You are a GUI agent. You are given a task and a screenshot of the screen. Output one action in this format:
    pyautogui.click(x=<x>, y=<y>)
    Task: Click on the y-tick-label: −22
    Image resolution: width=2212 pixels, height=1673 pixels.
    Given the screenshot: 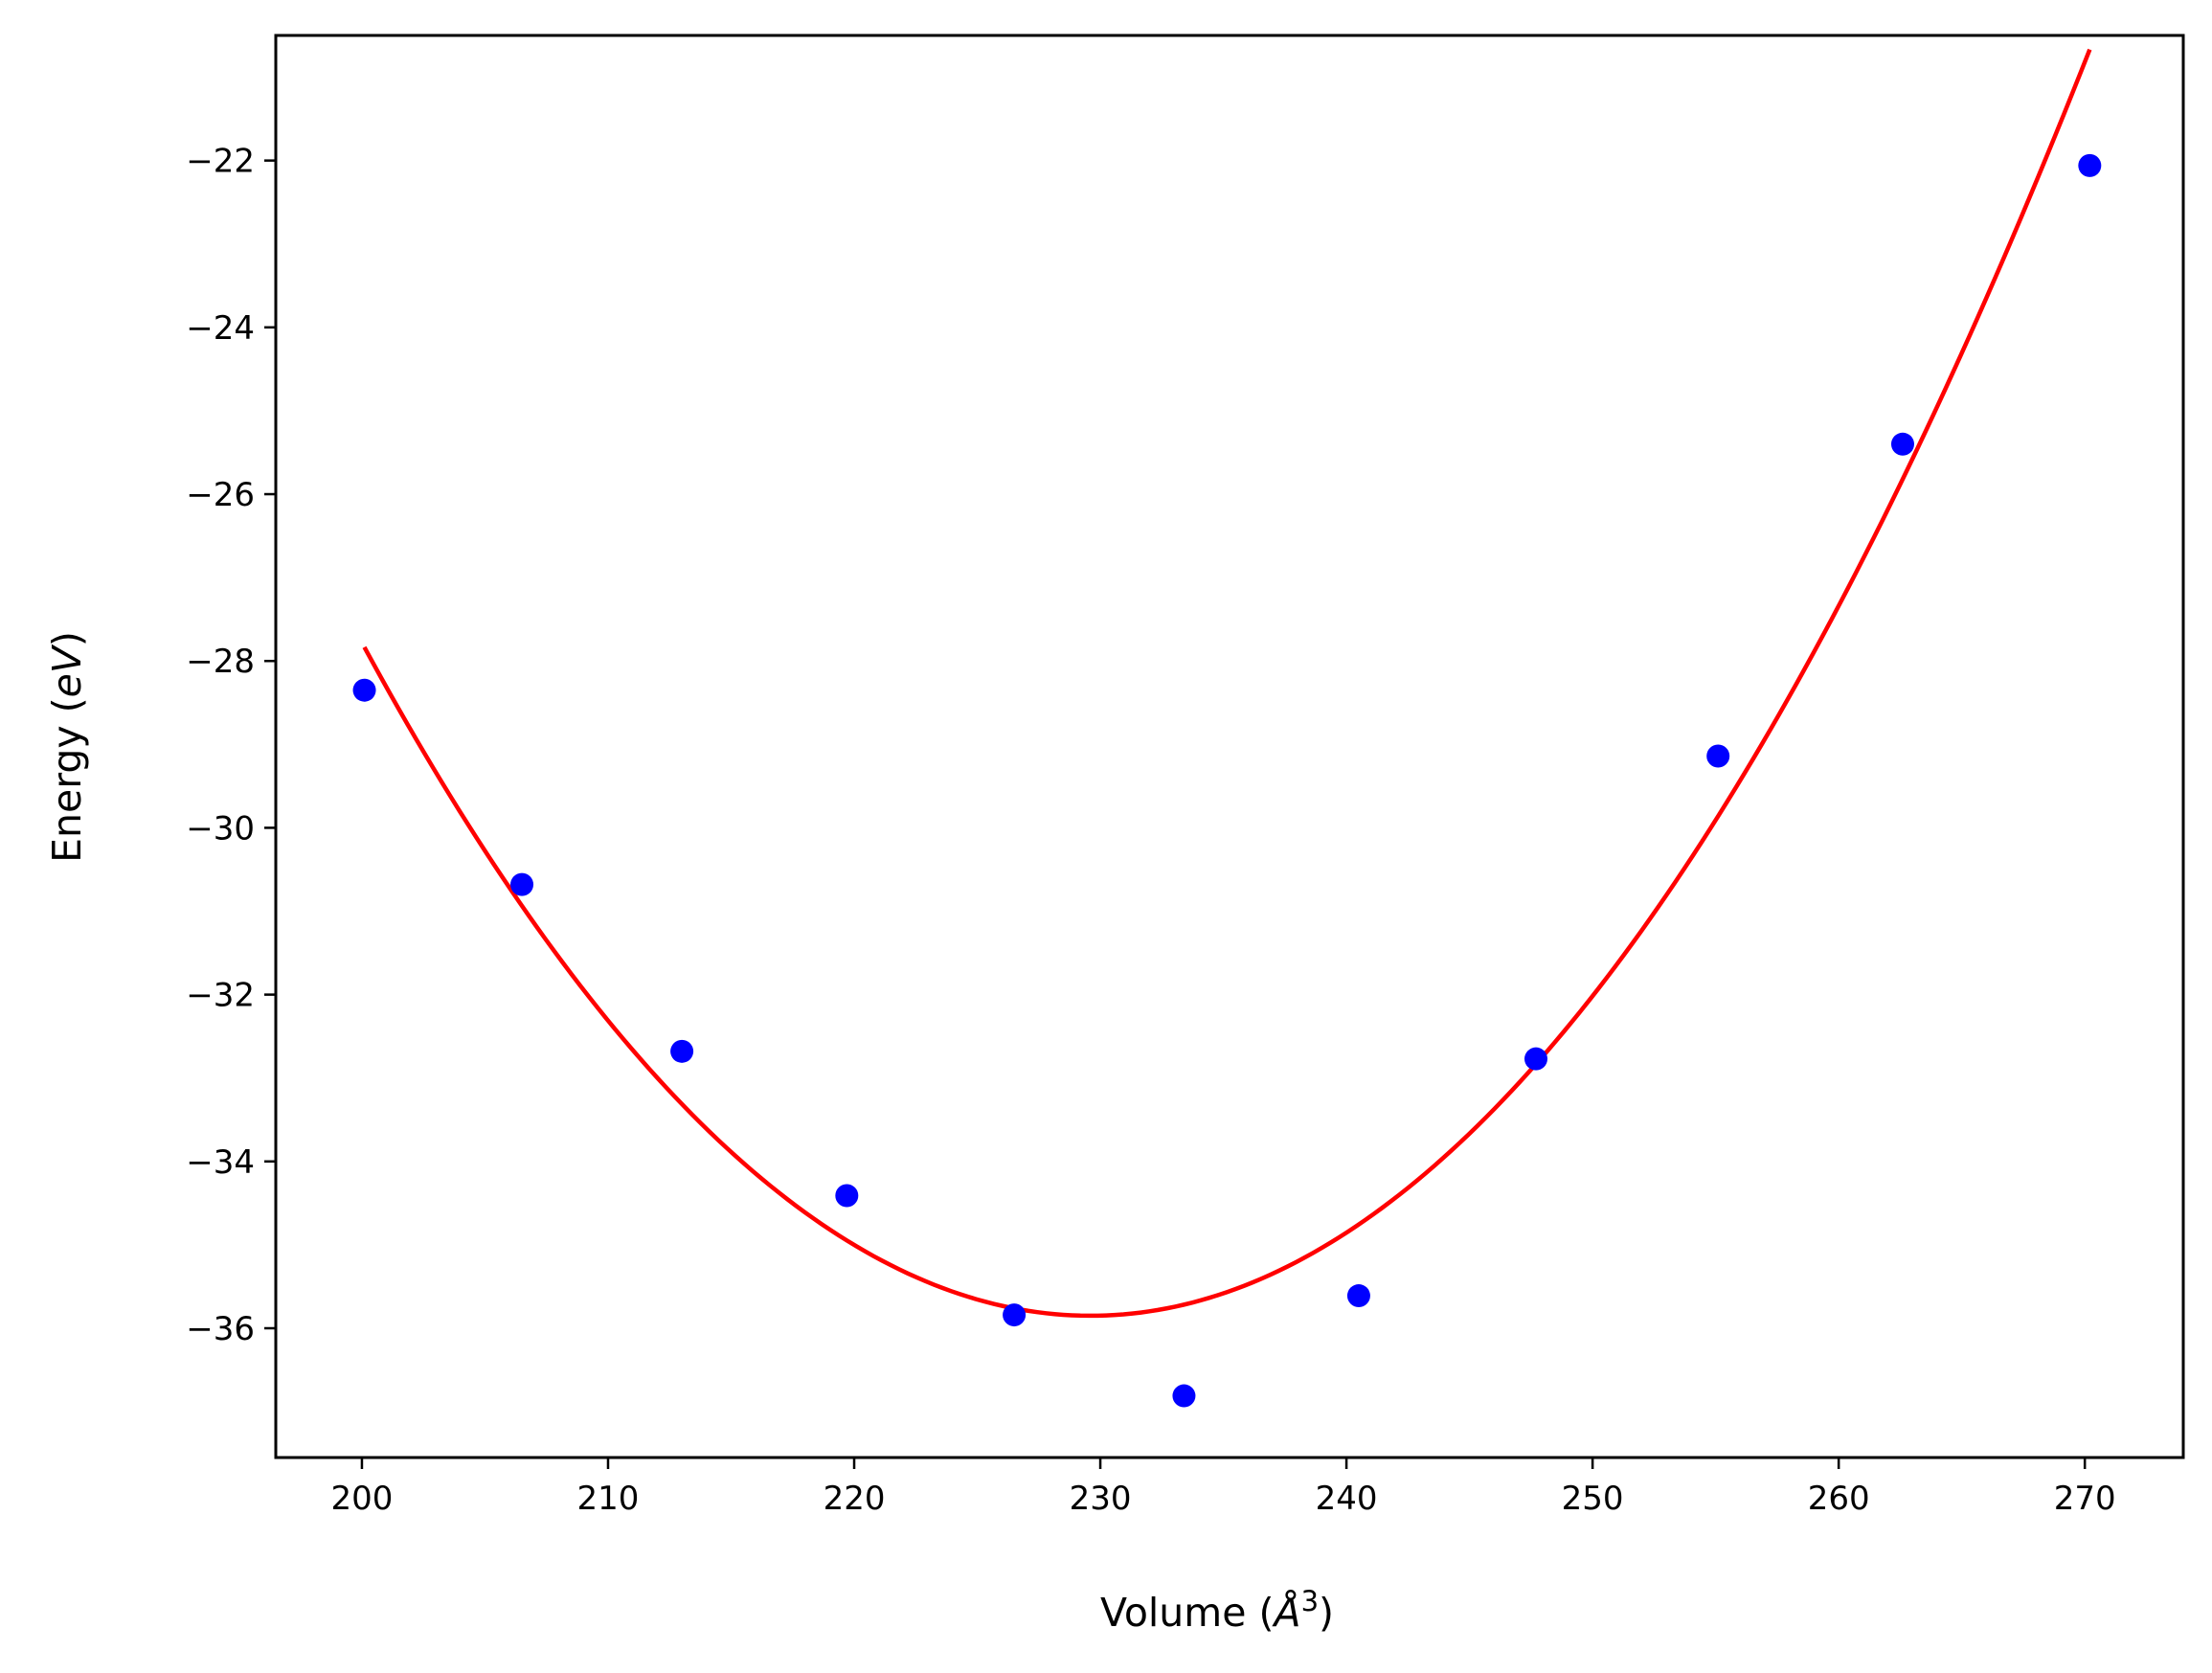 What is the action you would take?
    pyautogui.click(x=220, y=162)
    